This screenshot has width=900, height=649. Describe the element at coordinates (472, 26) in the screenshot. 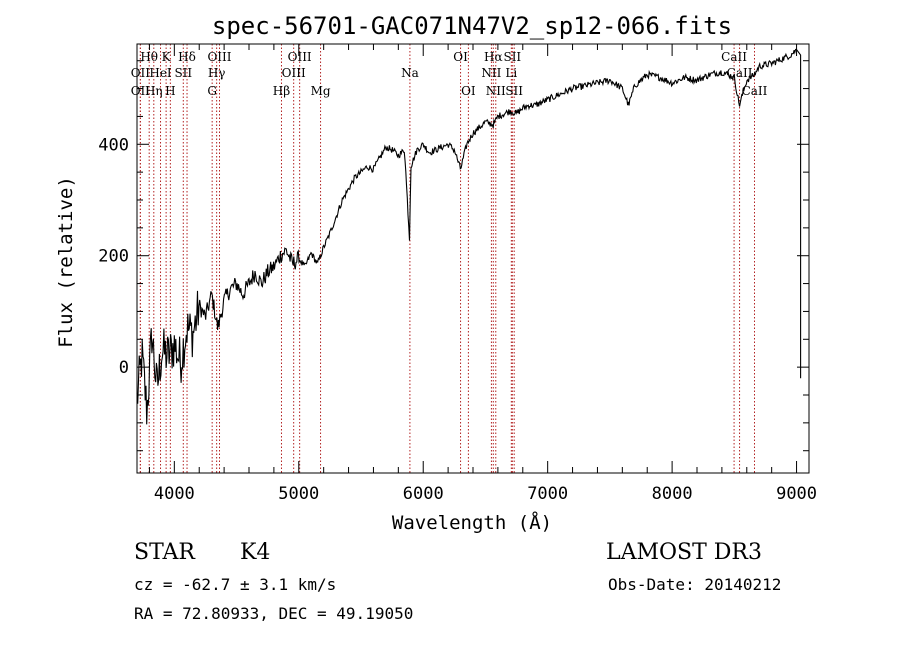

I see `chart-title: spec-56701-GAC071N47V2_sp12-066.fits` at that location.